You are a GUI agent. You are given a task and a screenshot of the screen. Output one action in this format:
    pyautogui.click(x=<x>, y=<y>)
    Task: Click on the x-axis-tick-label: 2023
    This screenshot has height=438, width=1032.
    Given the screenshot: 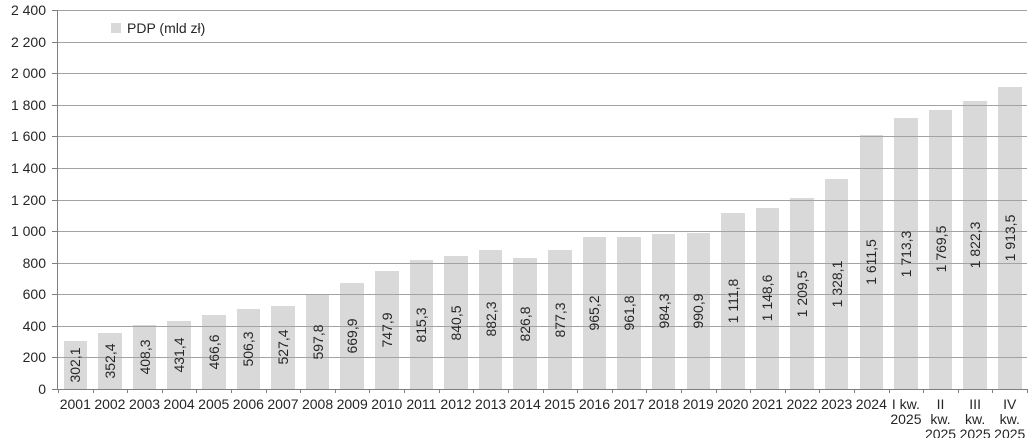 What is the action you would take?
    pyautogui.click(x=837, y=404)
    